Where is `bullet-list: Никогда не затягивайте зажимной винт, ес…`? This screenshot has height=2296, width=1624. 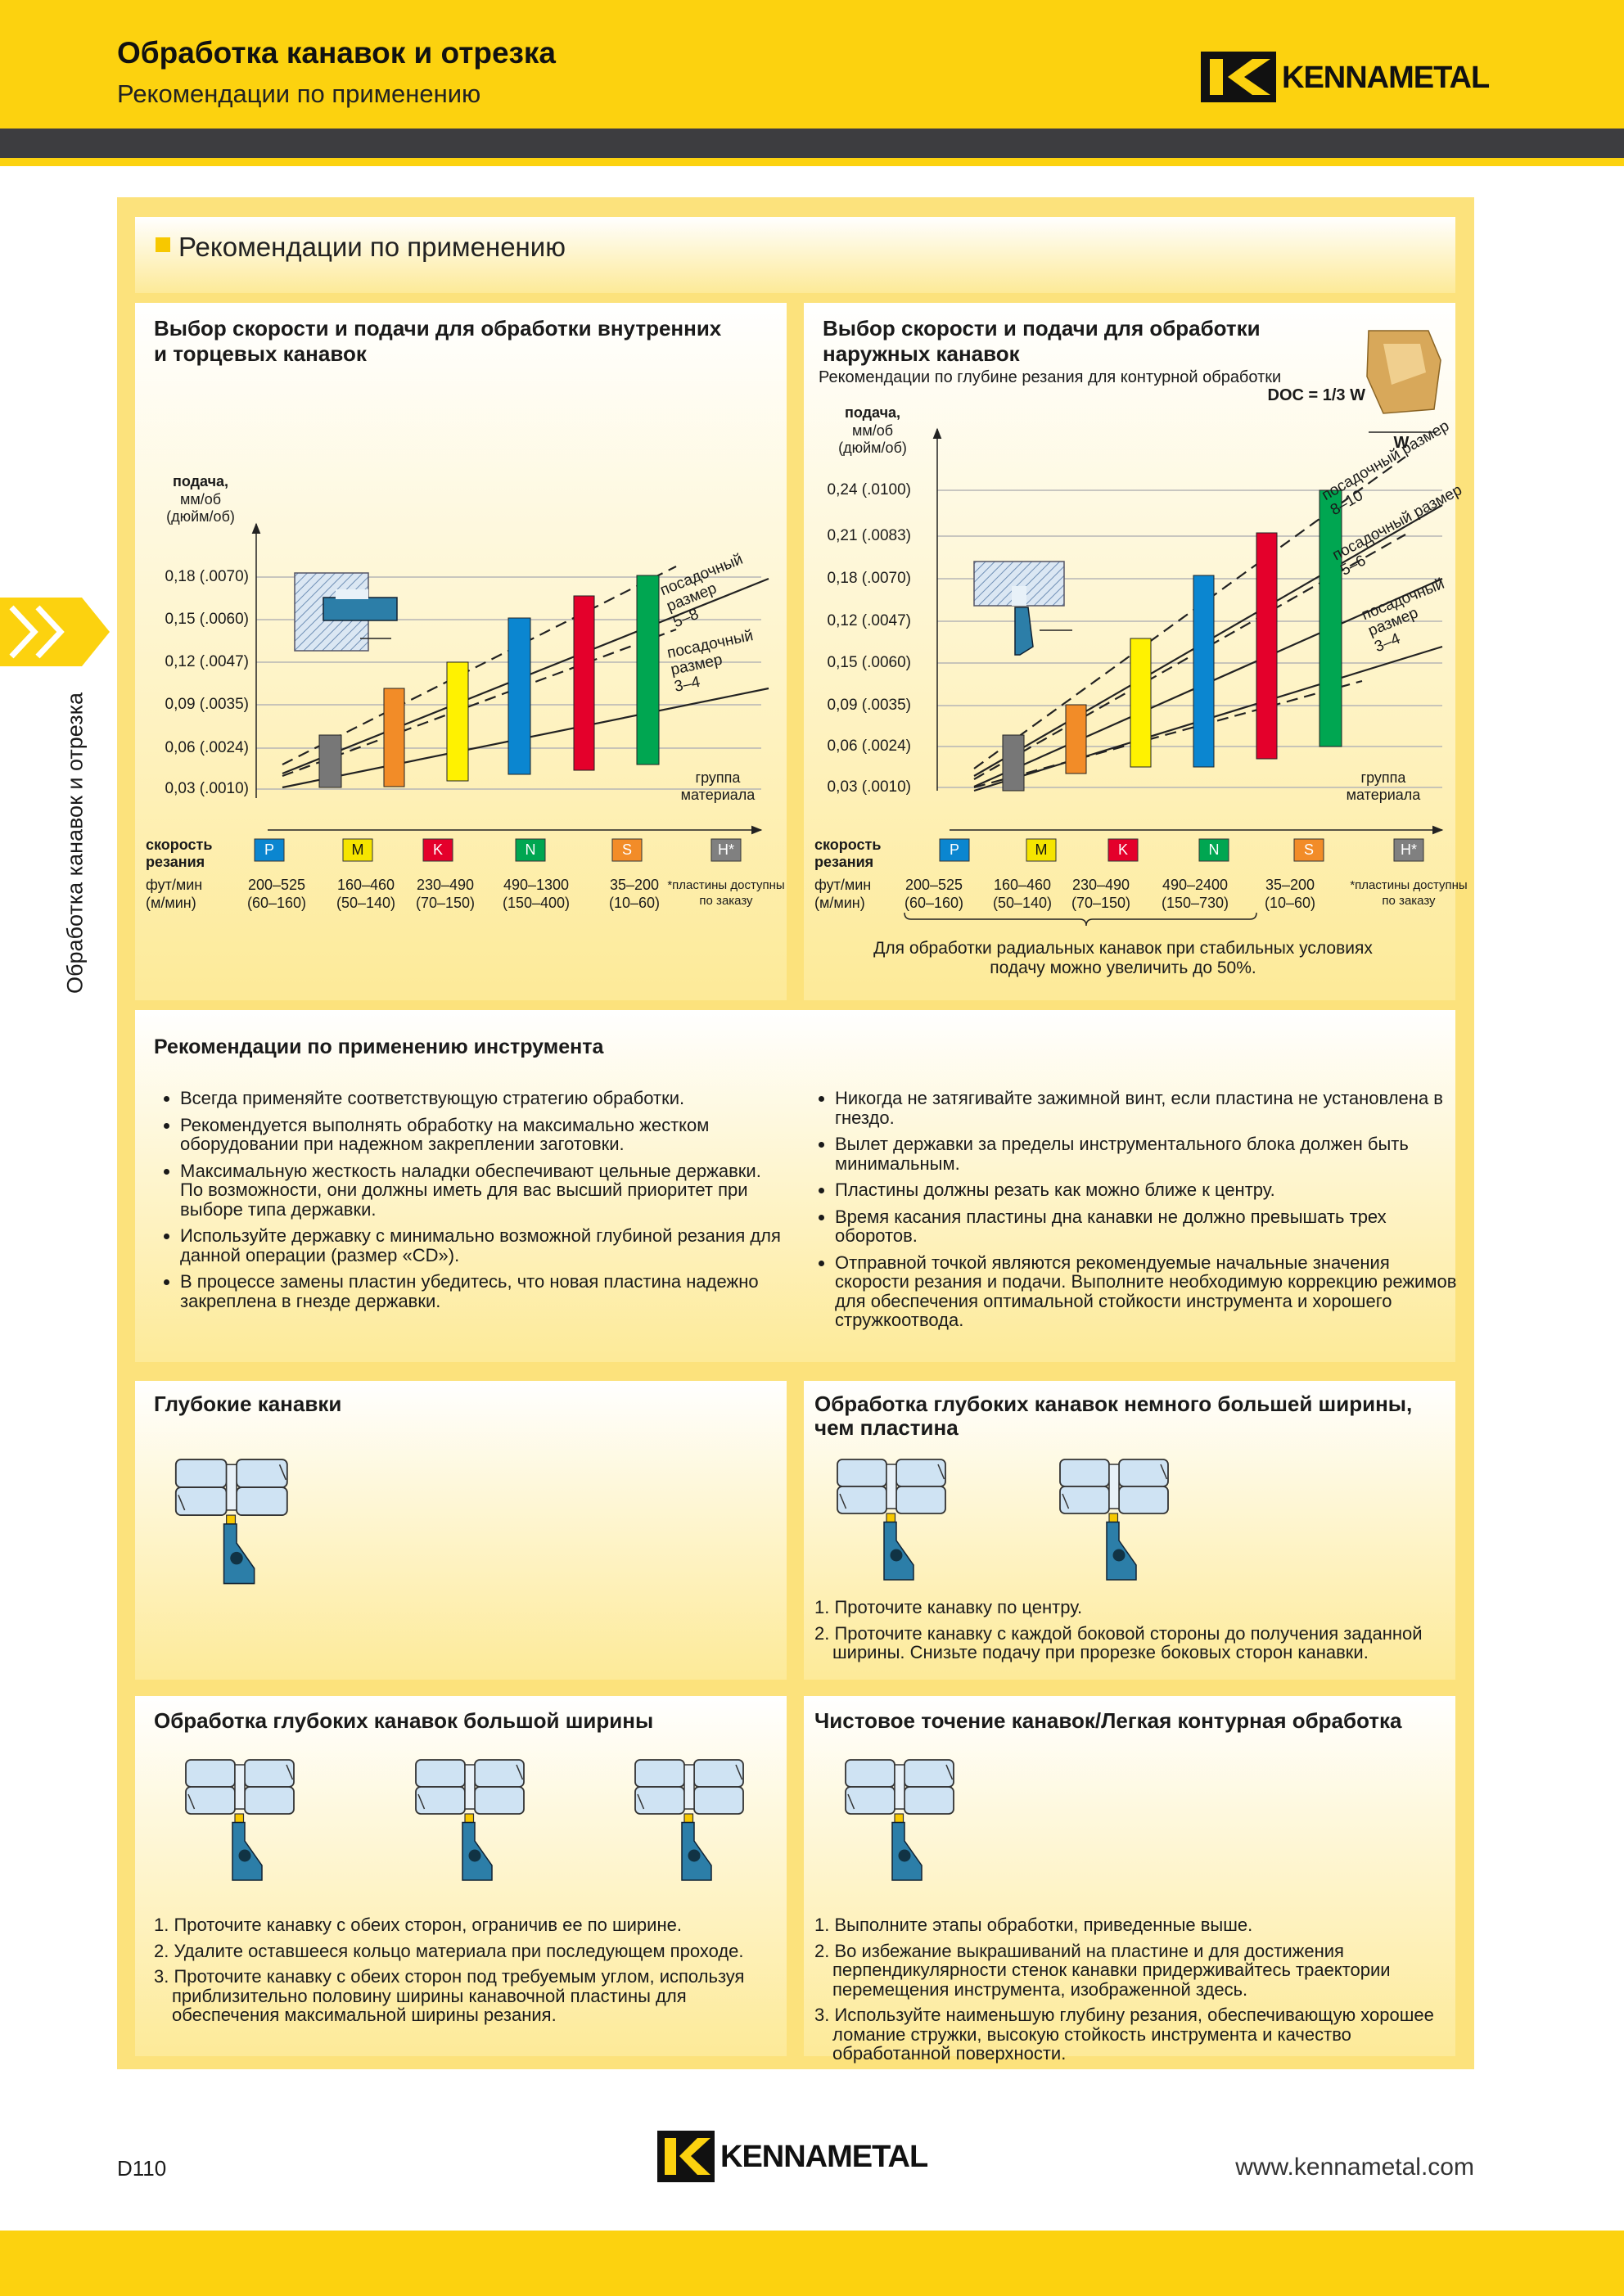
bullet-list: Никогда не затягивайте зажимной винт, ес… is located at coordinates (1133, 1213).